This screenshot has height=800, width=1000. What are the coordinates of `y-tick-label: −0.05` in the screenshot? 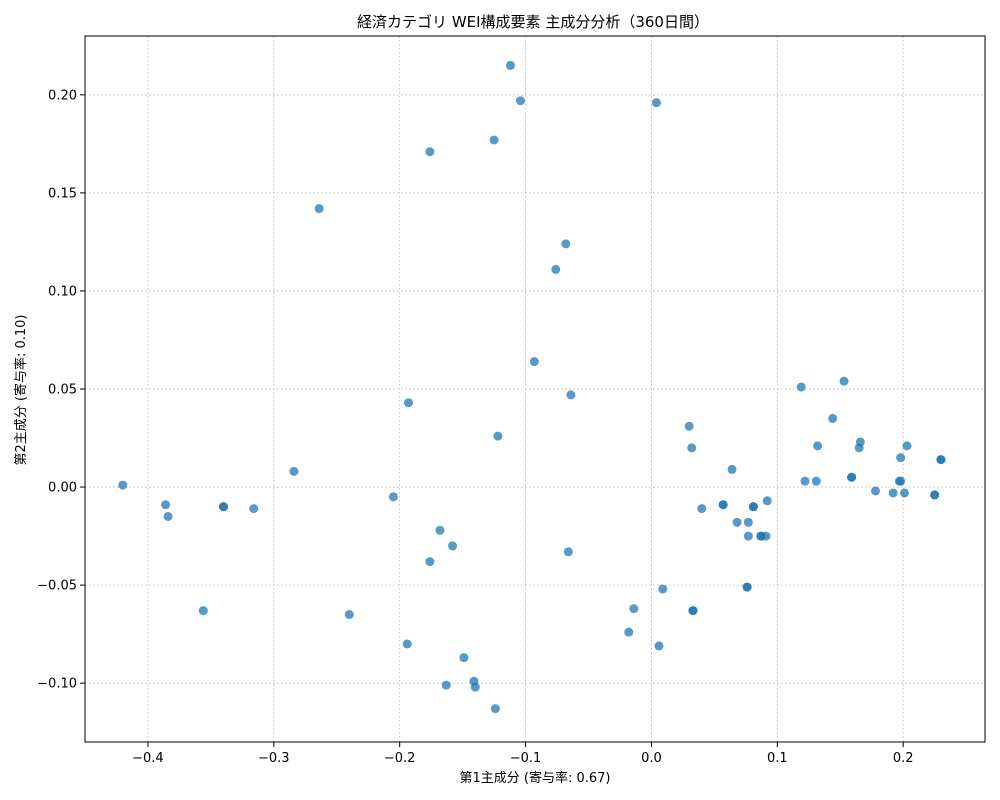 It's located at (57, 586).